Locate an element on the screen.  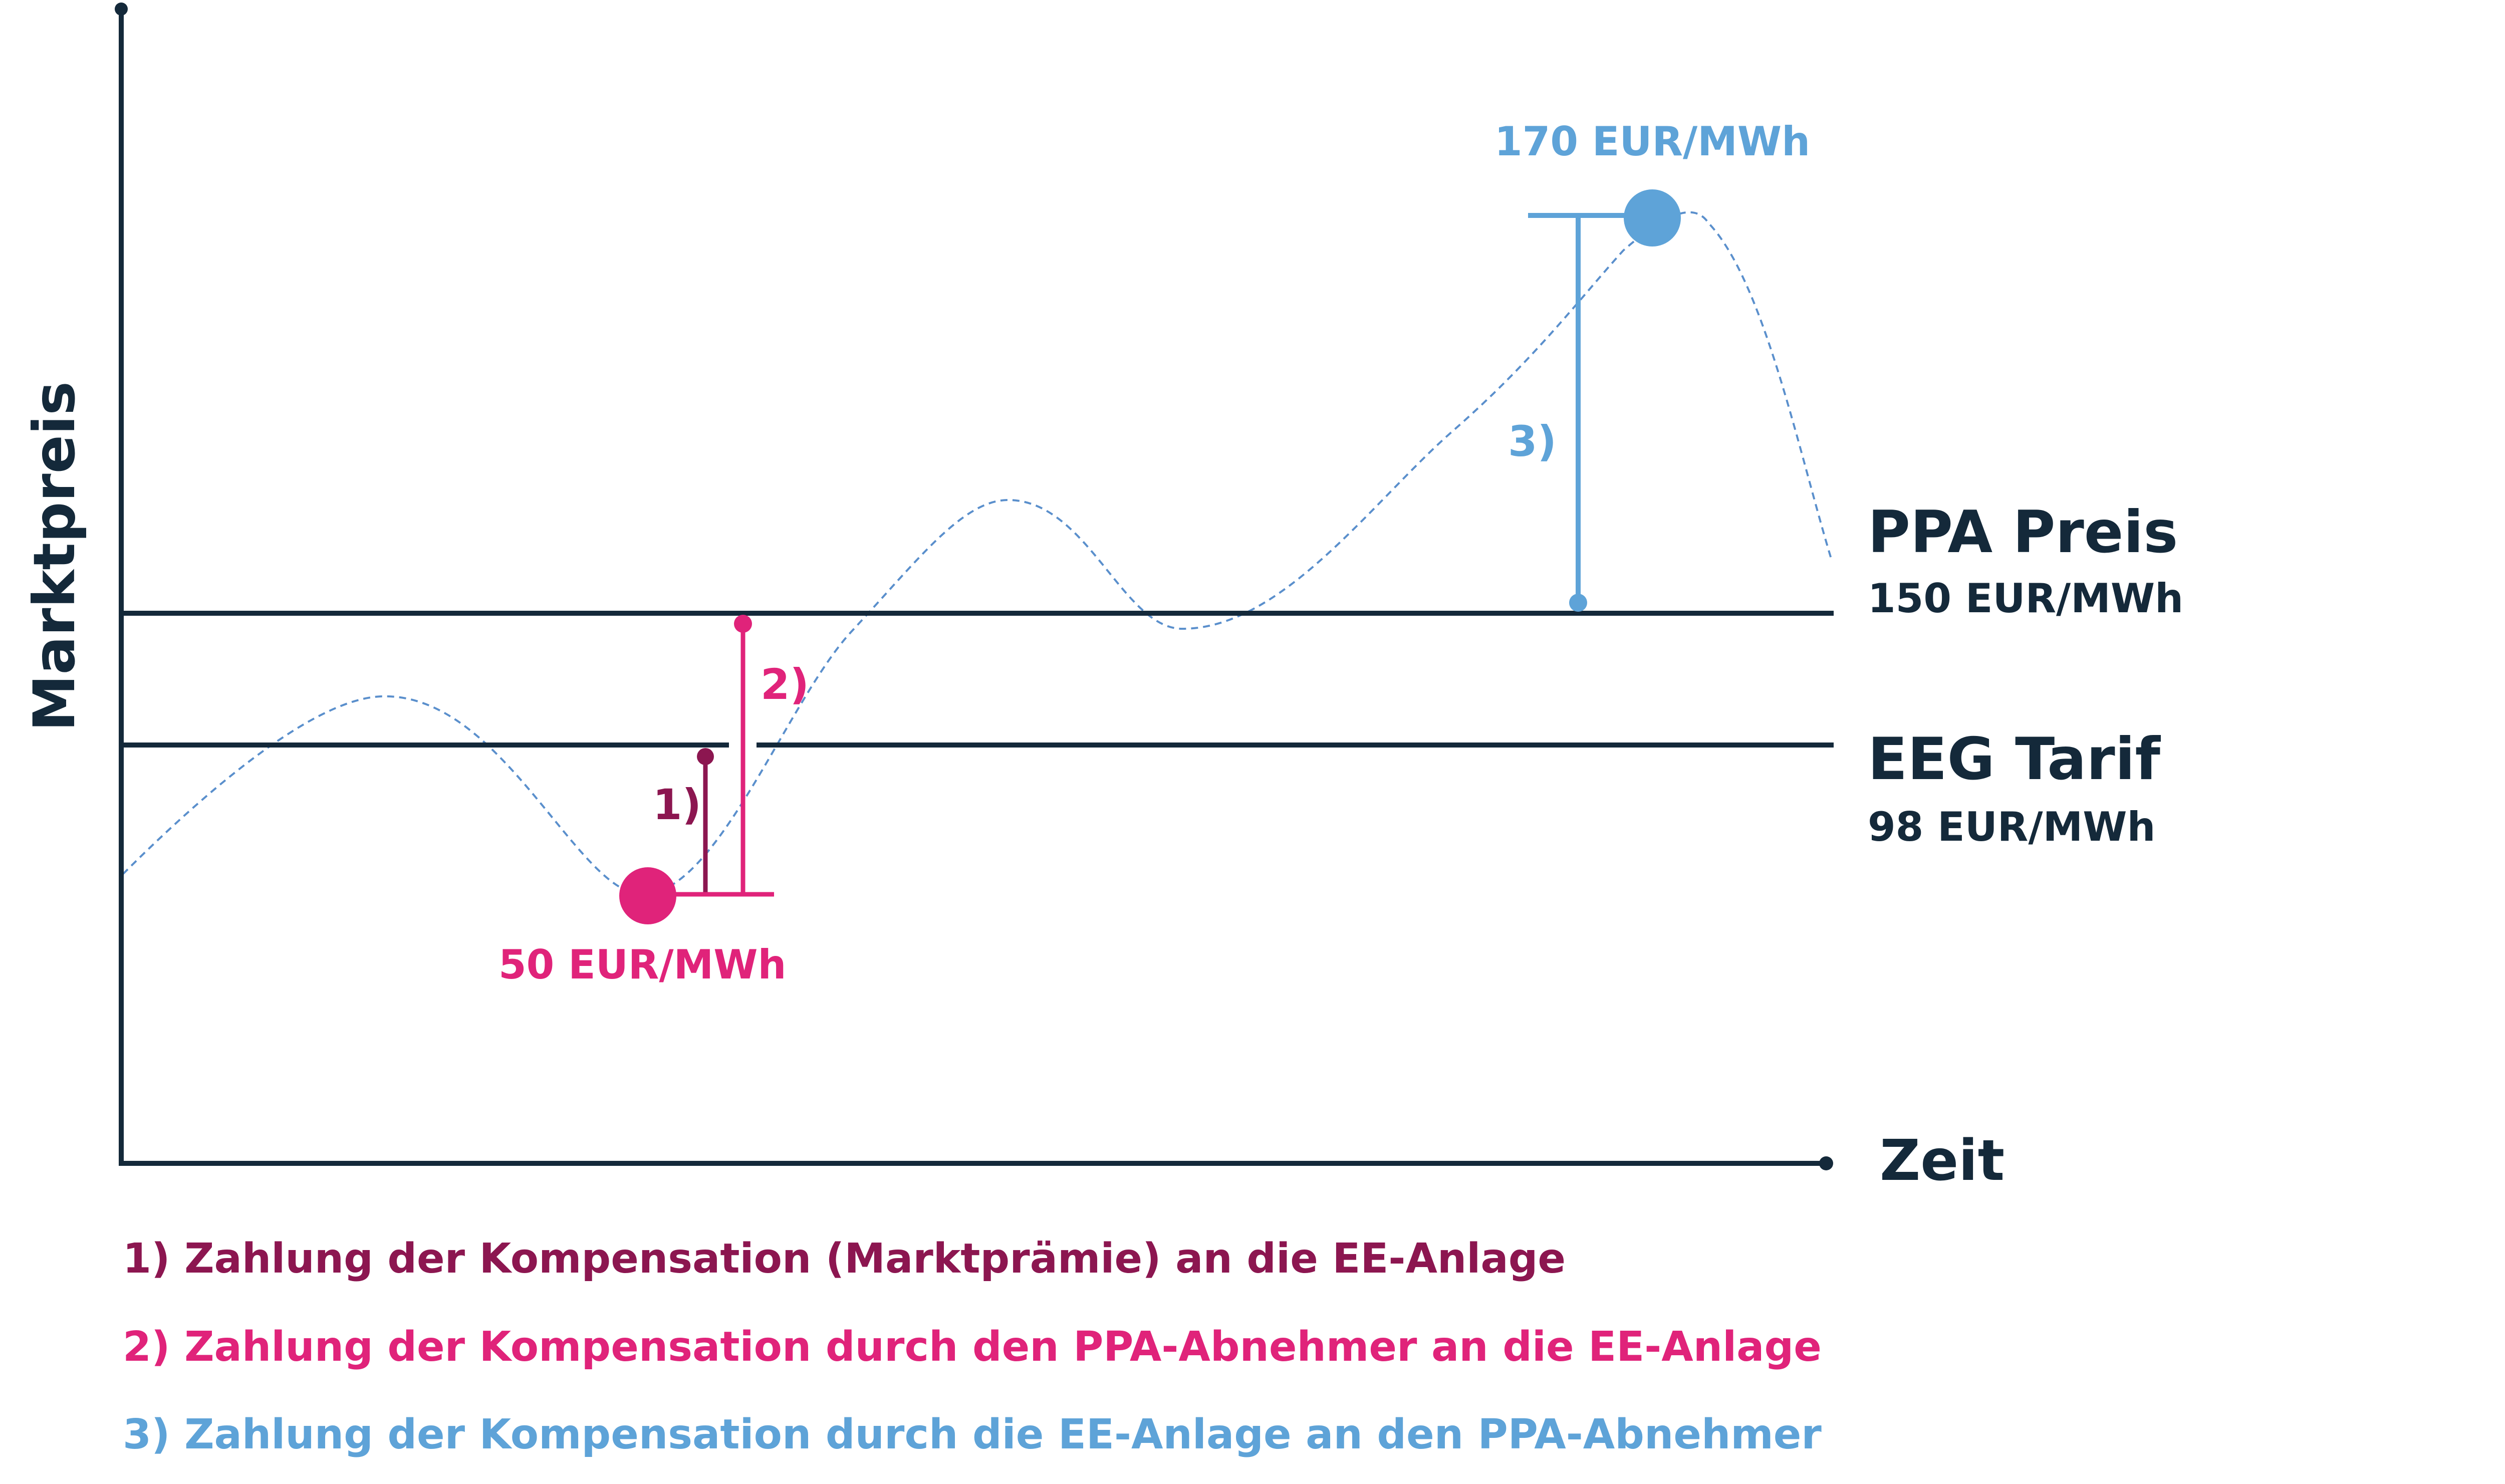
marker-1-dot is located at coordinates (705, 756).